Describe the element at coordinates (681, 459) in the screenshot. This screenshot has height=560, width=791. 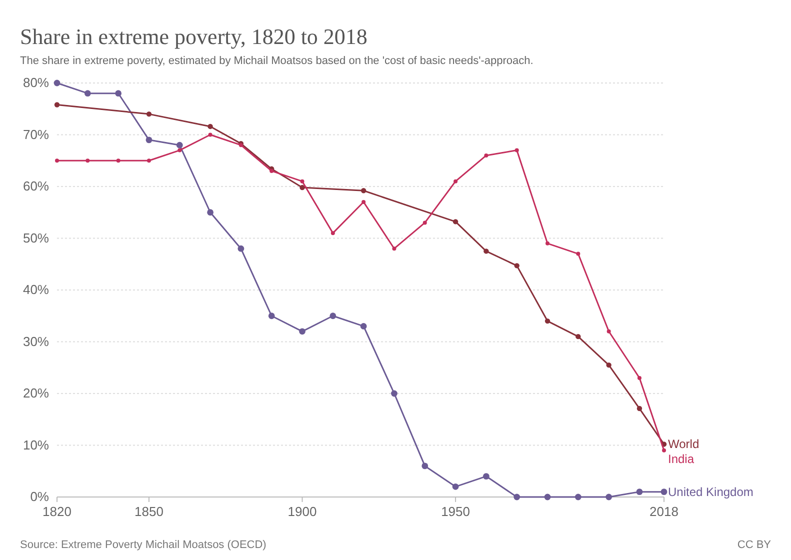
I see `series-label: India` at that location.